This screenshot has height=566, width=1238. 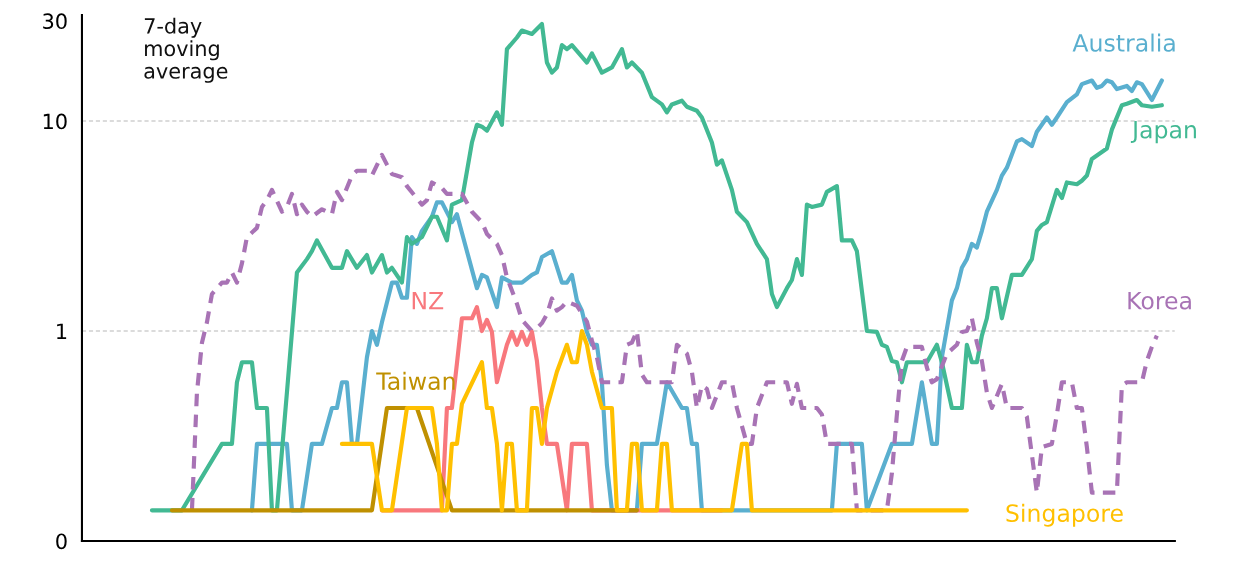 I want to click on series-label: Korea, so click(x=1159, y=301).